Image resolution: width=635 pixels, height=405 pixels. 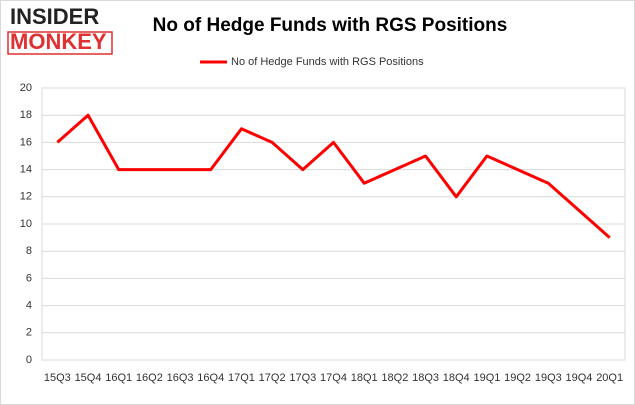 What do you see at coordinates (26, 170) in the screenshot?
I see `y-tick-label: 14` at bounding box center [26, 170].